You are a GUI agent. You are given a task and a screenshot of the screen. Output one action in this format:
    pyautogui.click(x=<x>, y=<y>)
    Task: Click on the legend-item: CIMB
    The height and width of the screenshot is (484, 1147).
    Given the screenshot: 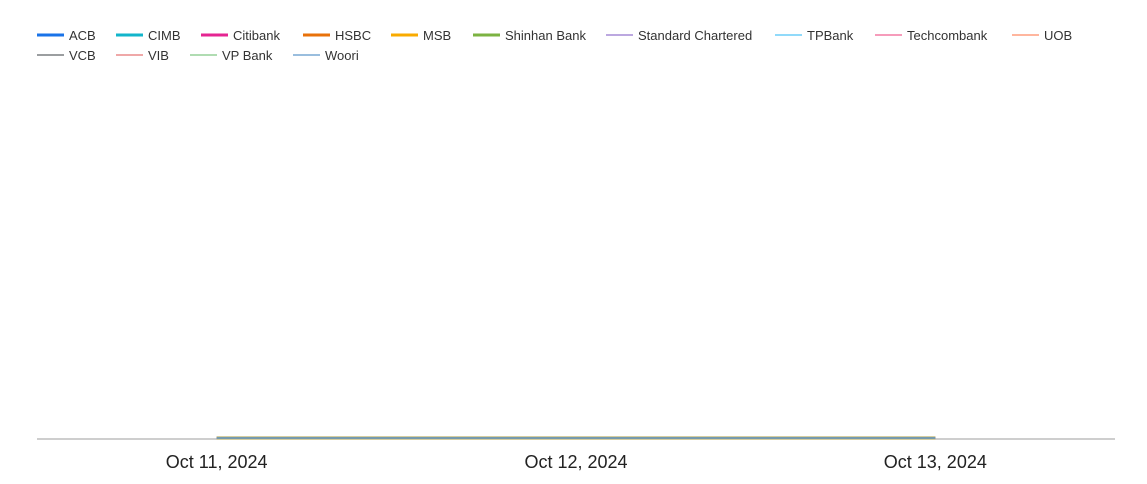 What is the action you would take?
    pyautogui.click(x=148, y=35)
    